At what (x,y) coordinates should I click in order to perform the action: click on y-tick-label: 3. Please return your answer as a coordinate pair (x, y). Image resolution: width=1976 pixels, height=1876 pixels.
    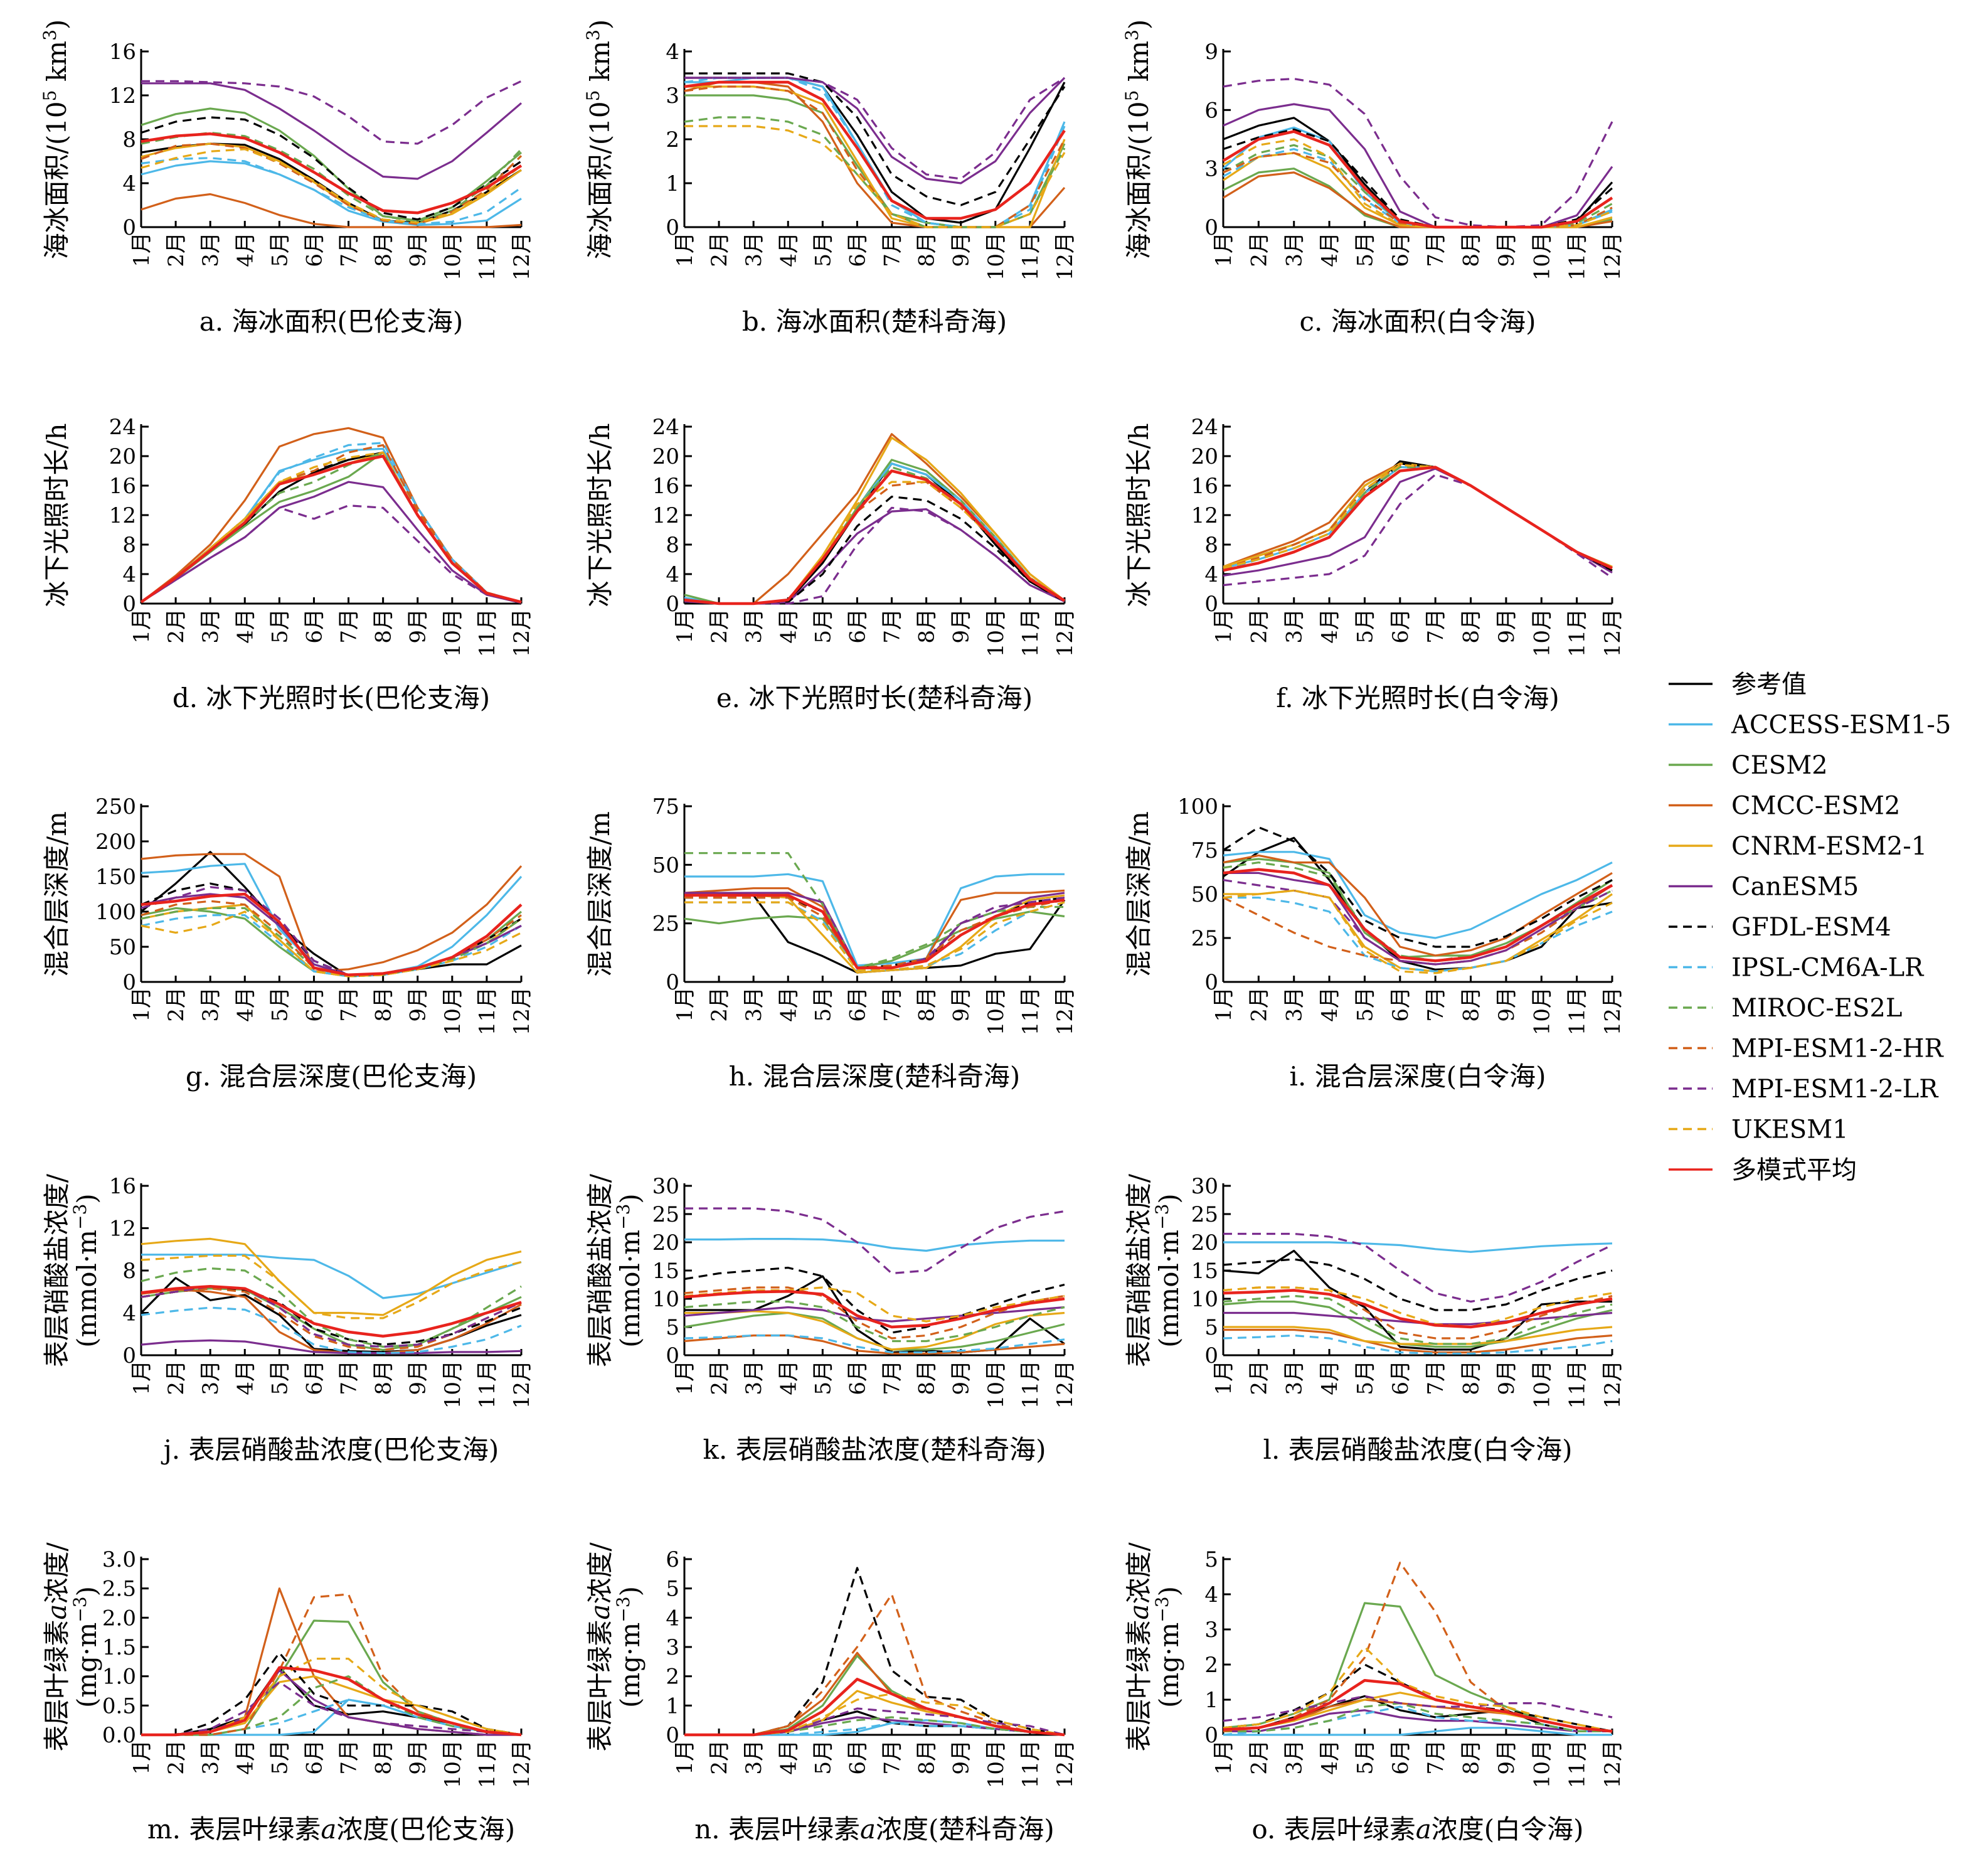
    Looking at the image, I should click on (1211, 169).